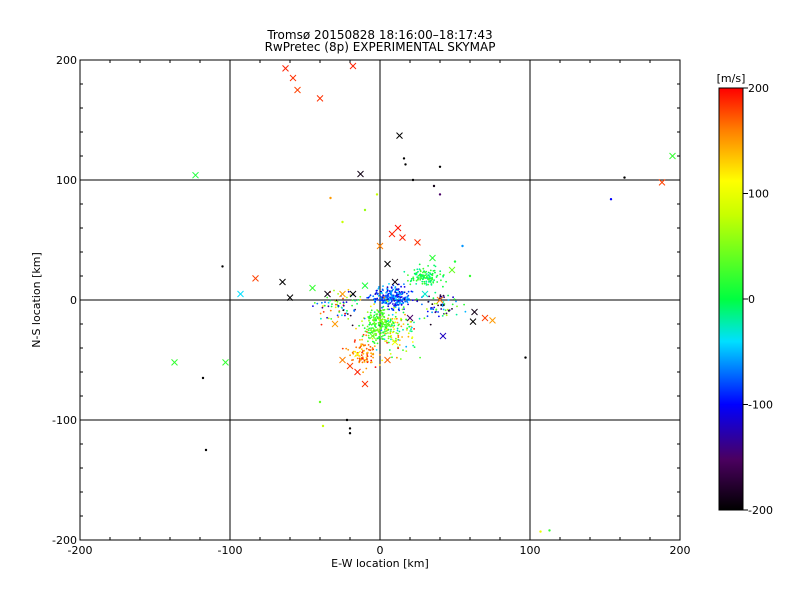  What do you see at coordinates (760, 510) in the screenshot?
I see `colorbar-tick-label-4: -200` at bounding box center [760, 510].